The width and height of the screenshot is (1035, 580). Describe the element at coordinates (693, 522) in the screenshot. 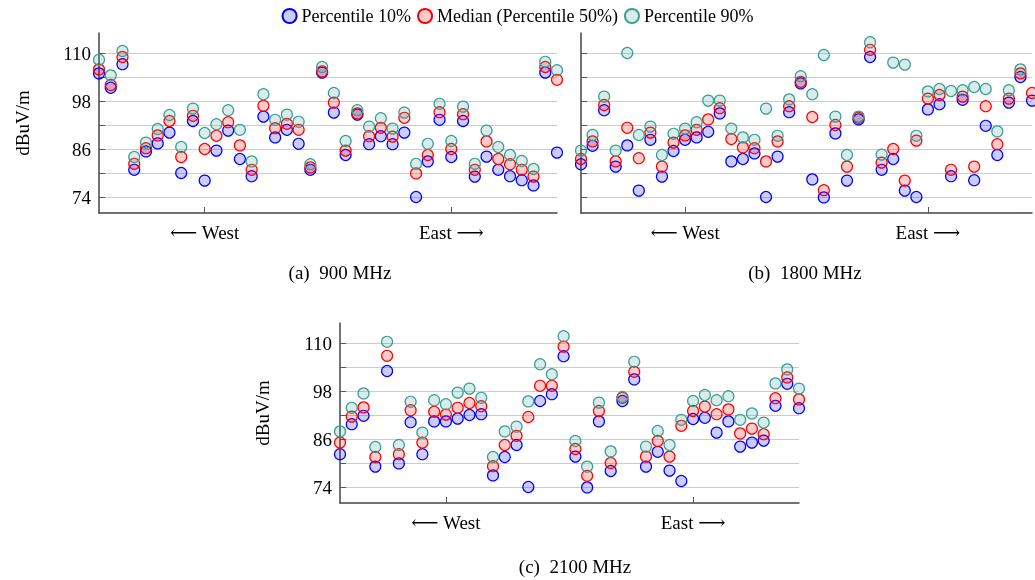

I see `x-tick-label: East ⟶` at that location.